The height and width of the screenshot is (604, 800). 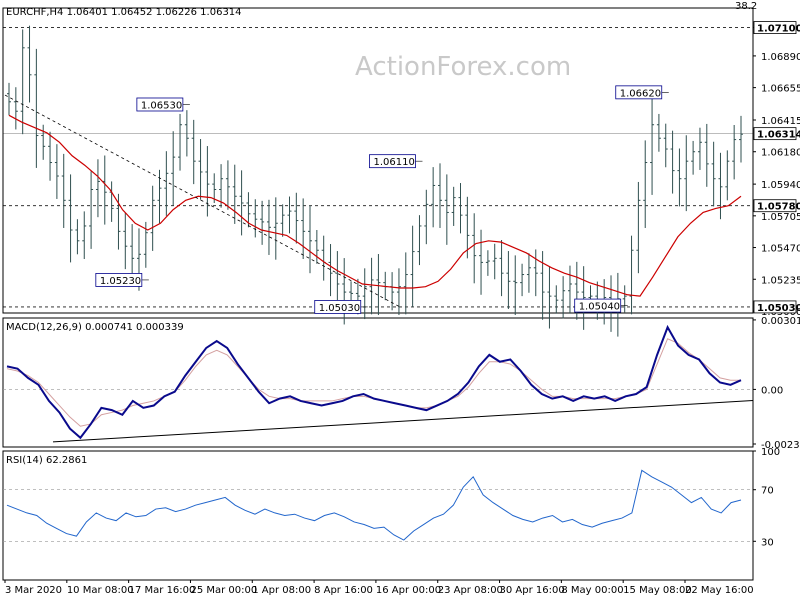 What do you see at coordinates (780, 153) in the screenshot?
I see `price-y-tick-label: 1.06180` at bounding box center [780, 153].